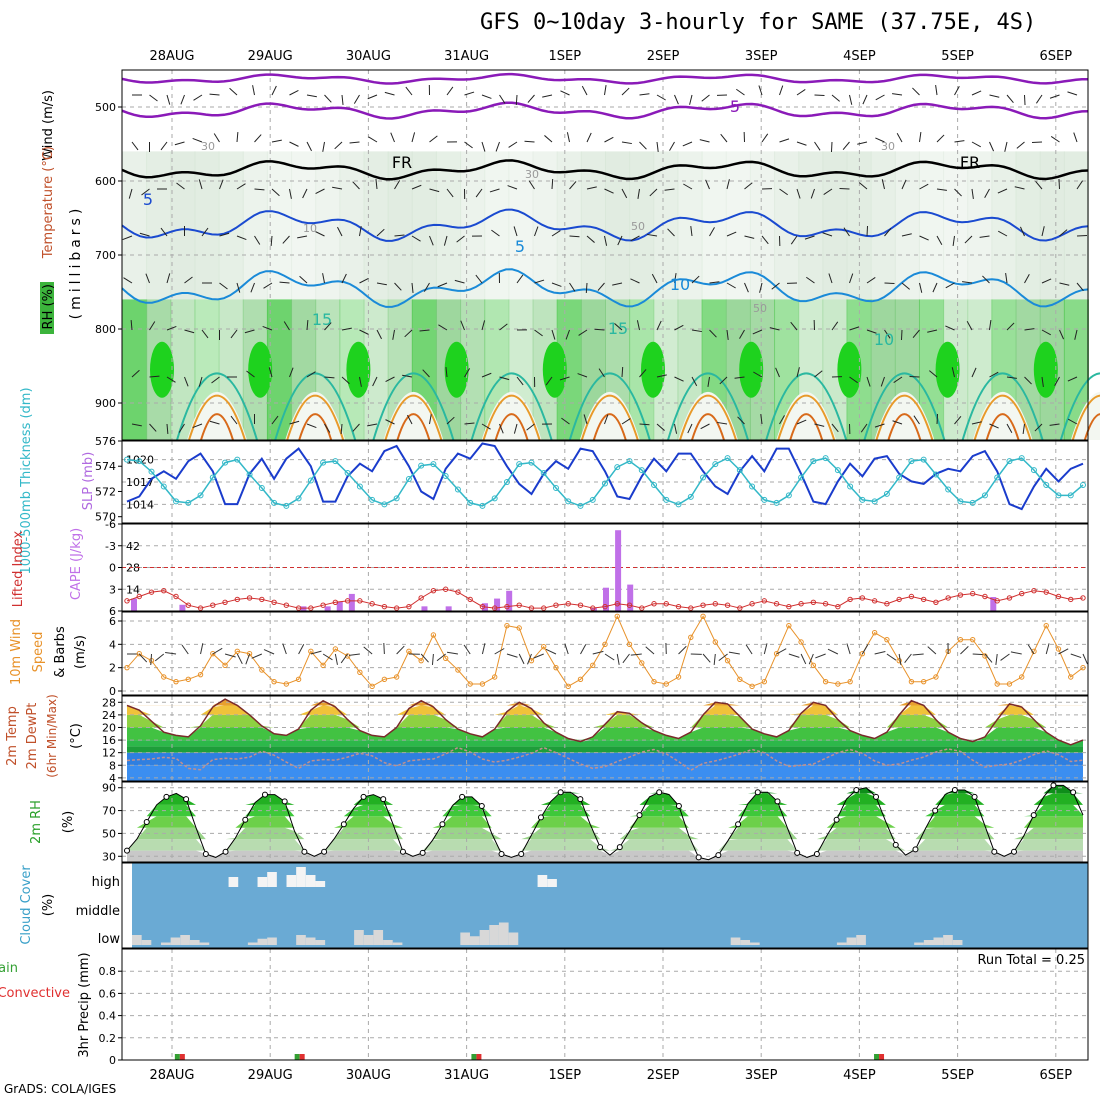 The image size is (1100, 1100). Describe the element at coordinates (48, 905) in the screenshot. I see `cloud-unit-title: (%)` at that location.